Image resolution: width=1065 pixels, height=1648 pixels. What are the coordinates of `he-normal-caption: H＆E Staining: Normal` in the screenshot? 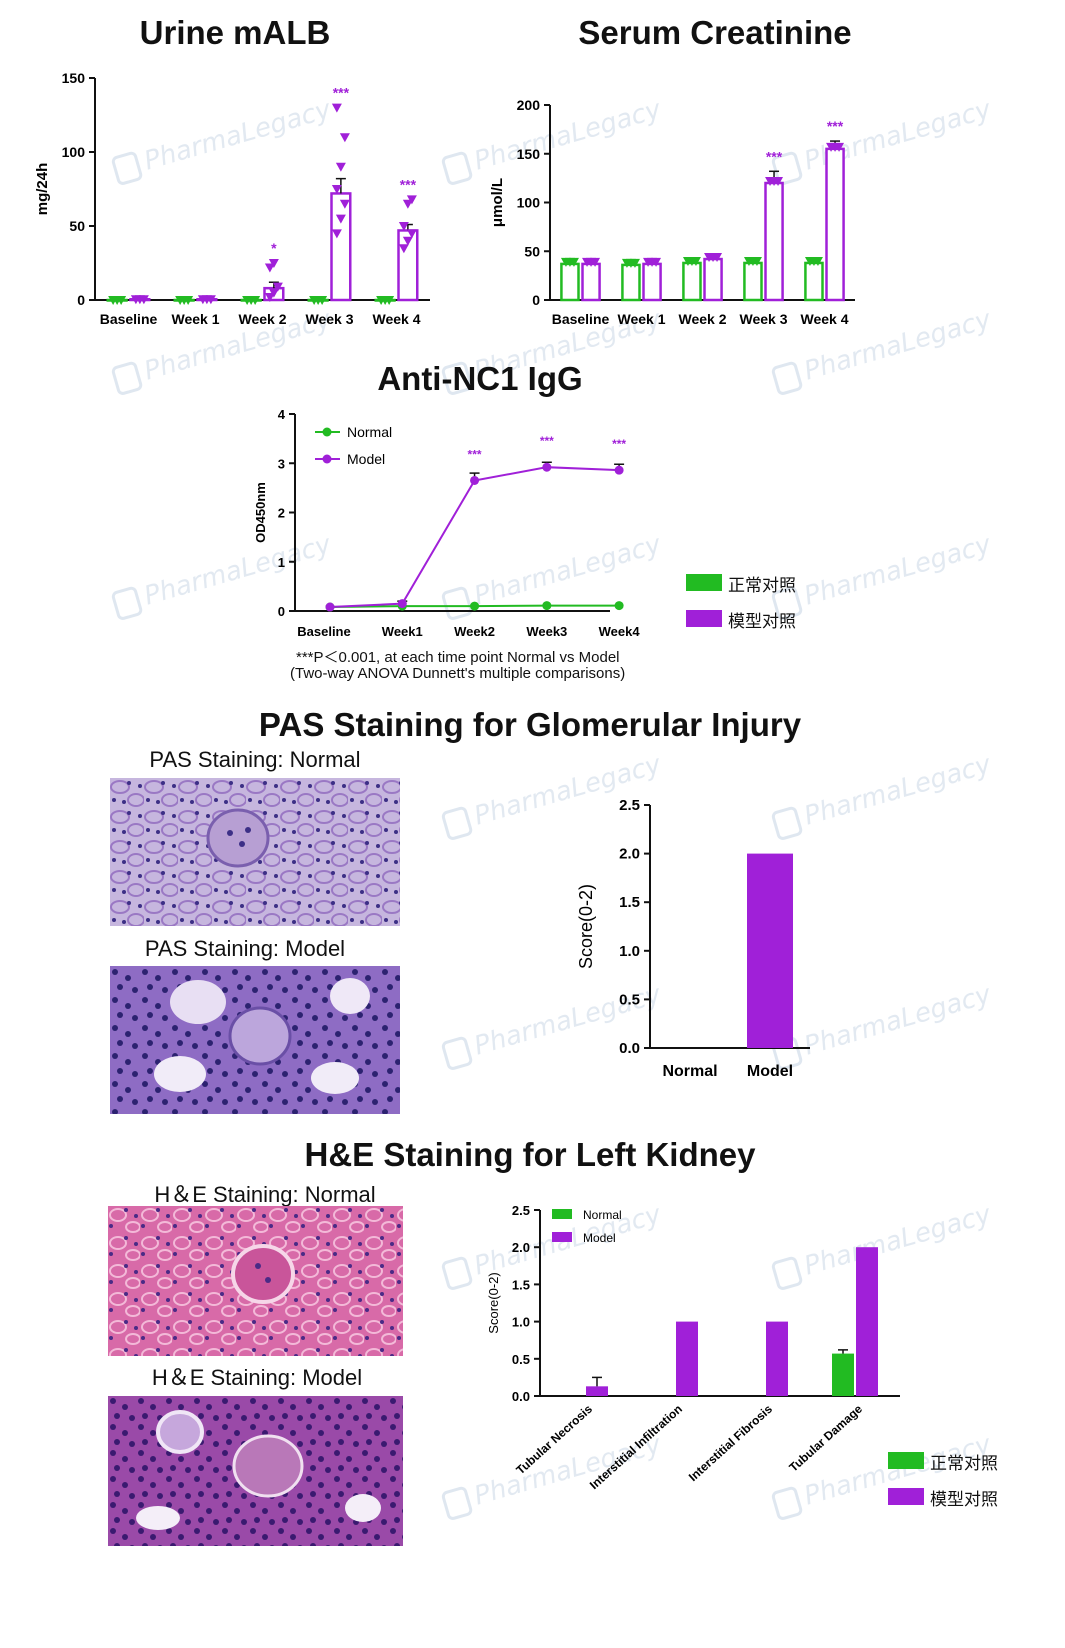 It's located at (265, 1194).